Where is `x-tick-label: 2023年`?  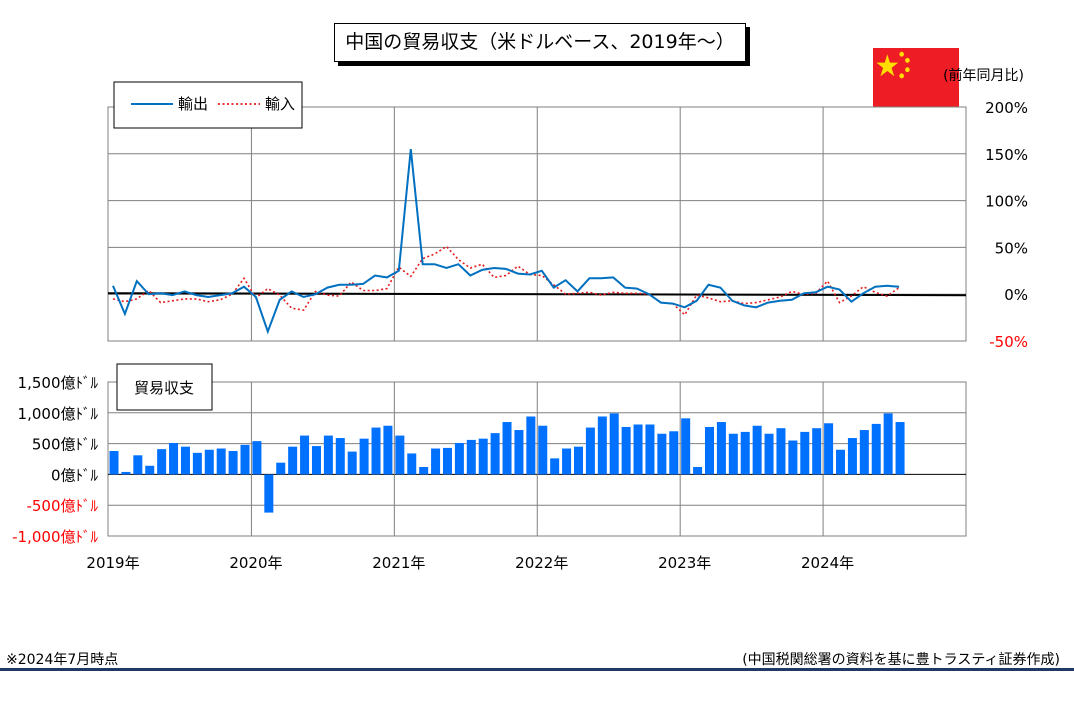
x-tick-label: 2023年 is located at coordinates (684, 563).